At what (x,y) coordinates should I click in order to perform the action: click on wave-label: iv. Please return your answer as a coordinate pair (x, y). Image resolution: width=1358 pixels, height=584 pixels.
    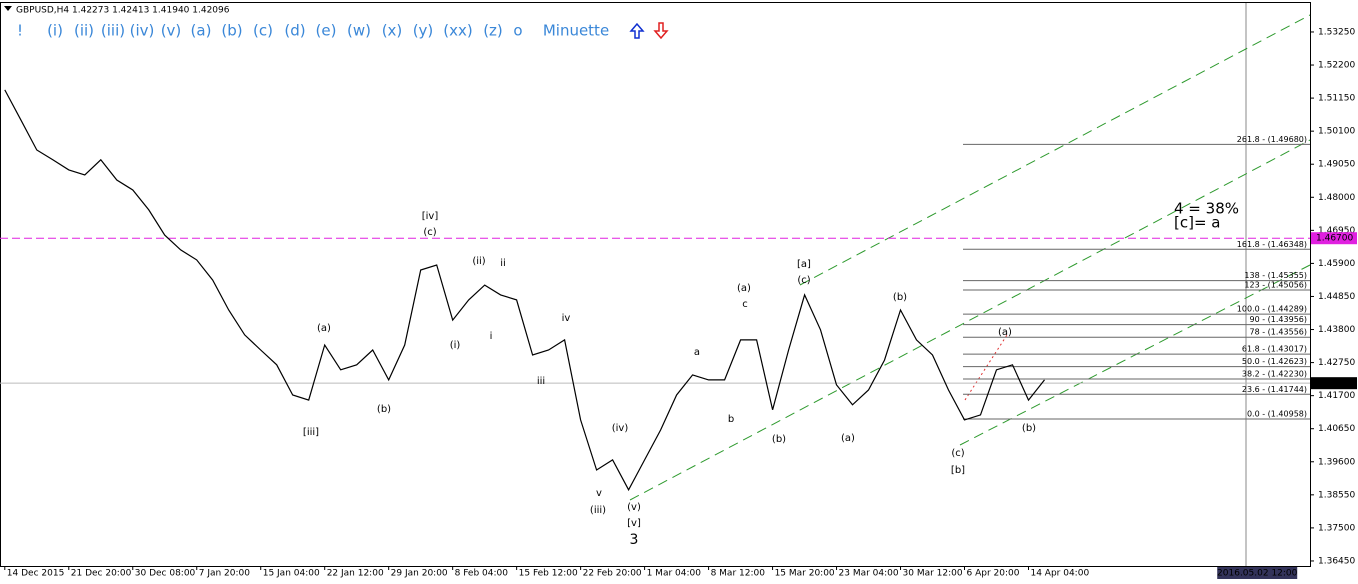
    Looking at the image, I should click on (566, 318).